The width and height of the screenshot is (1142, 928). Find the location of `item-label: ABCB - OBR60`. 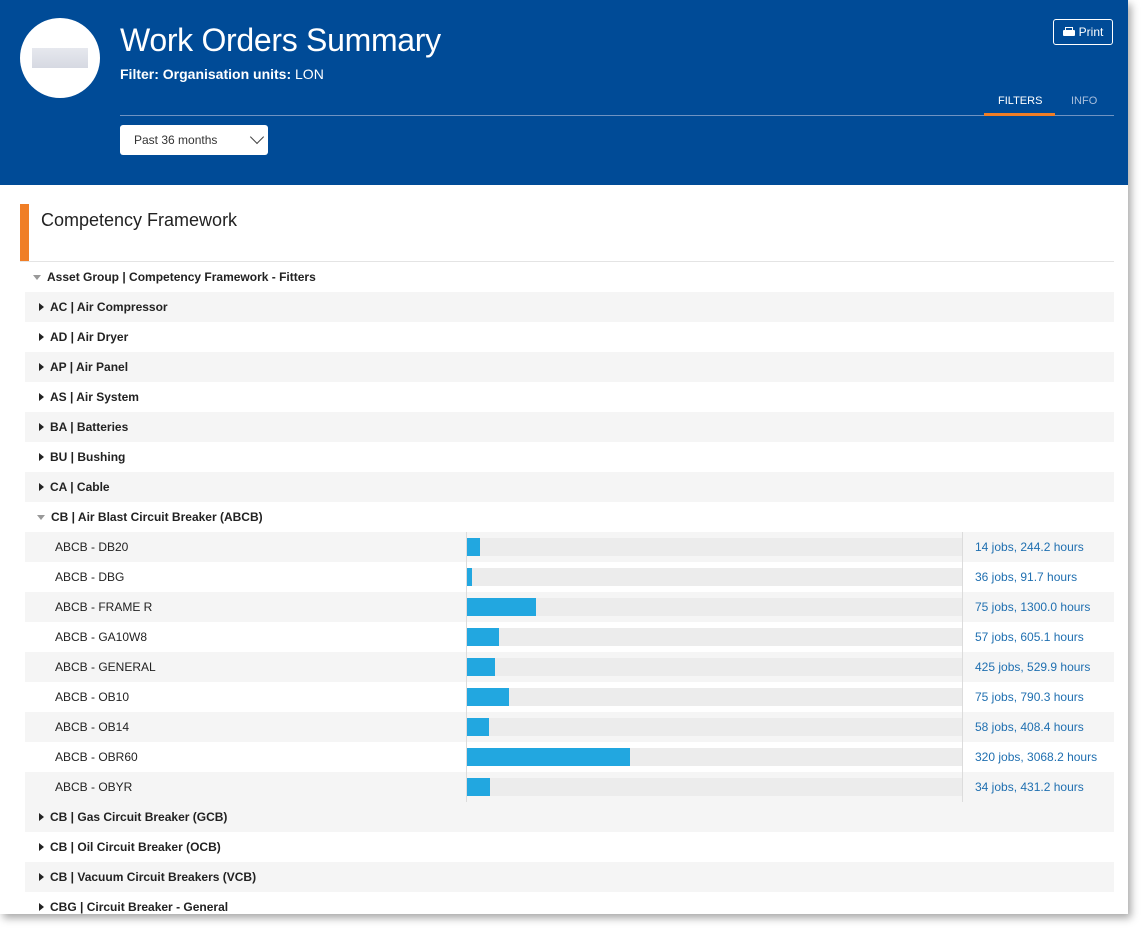

item-label: ABCB - OBR60 is located at coordinates (96, 757).